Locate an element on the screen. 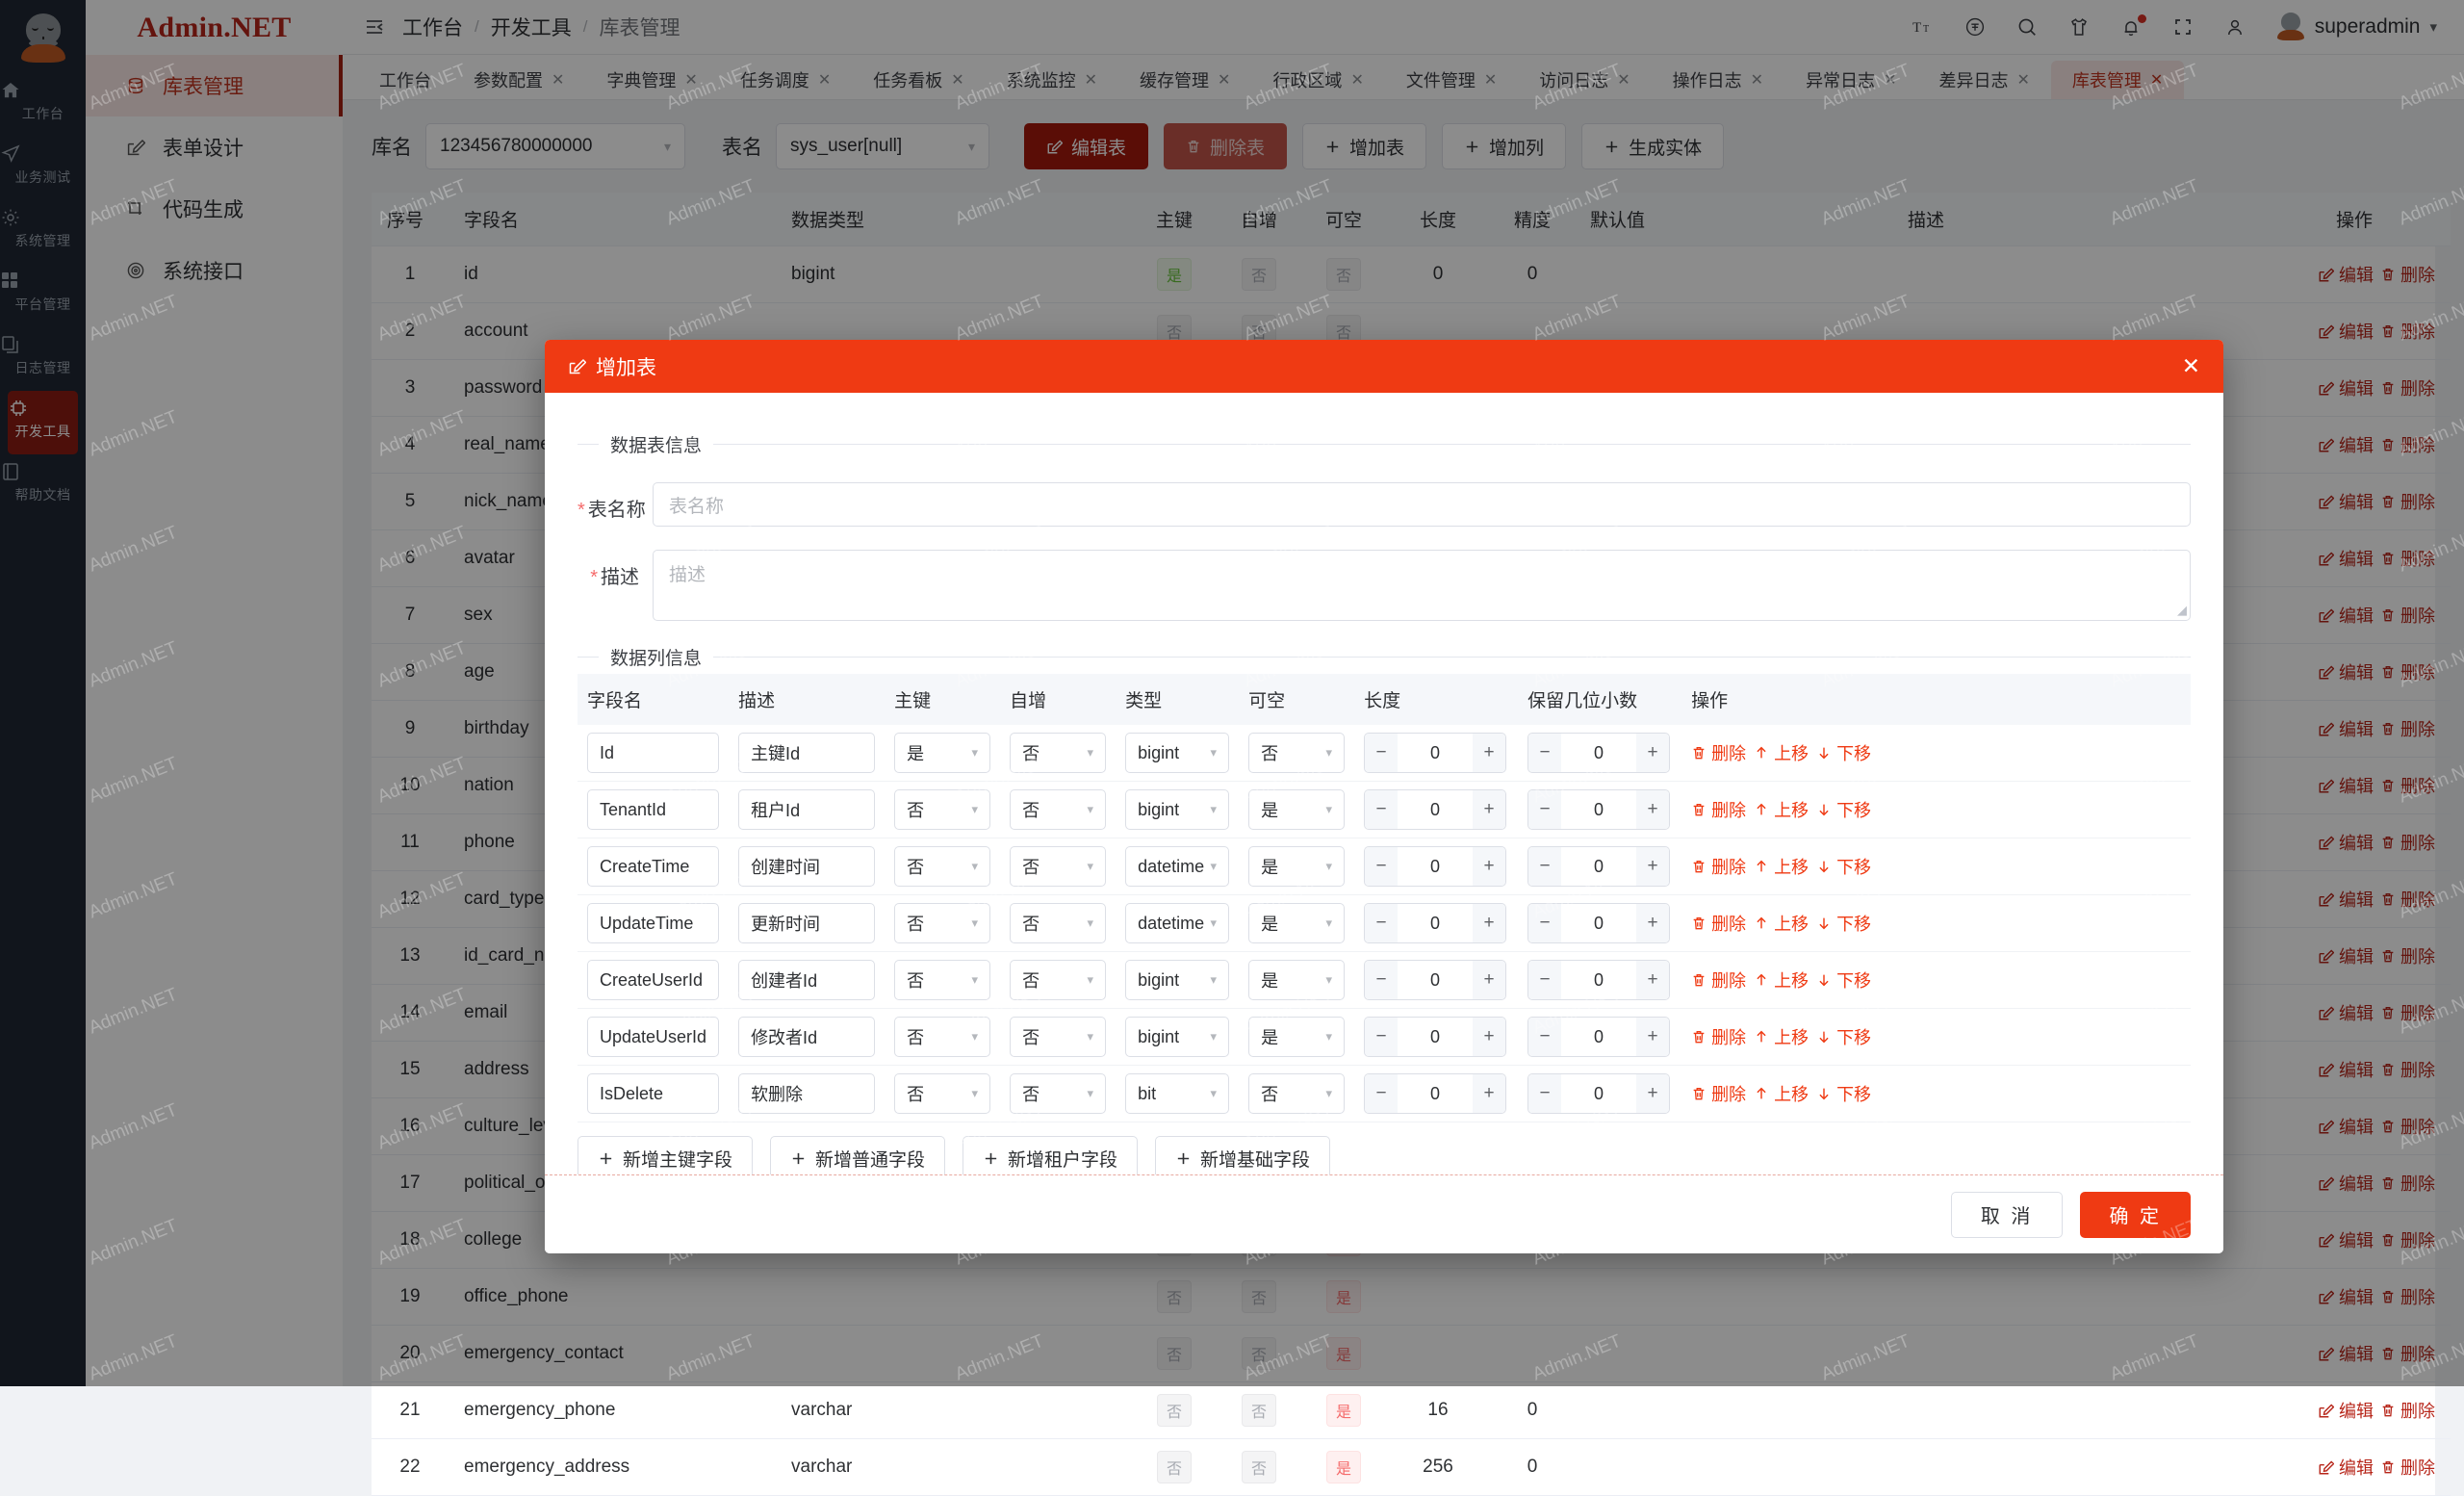 The width and height of the screenshot is (2464, 1496). field-name-input: UpdateUserId is located at coordinates (653, 1037).